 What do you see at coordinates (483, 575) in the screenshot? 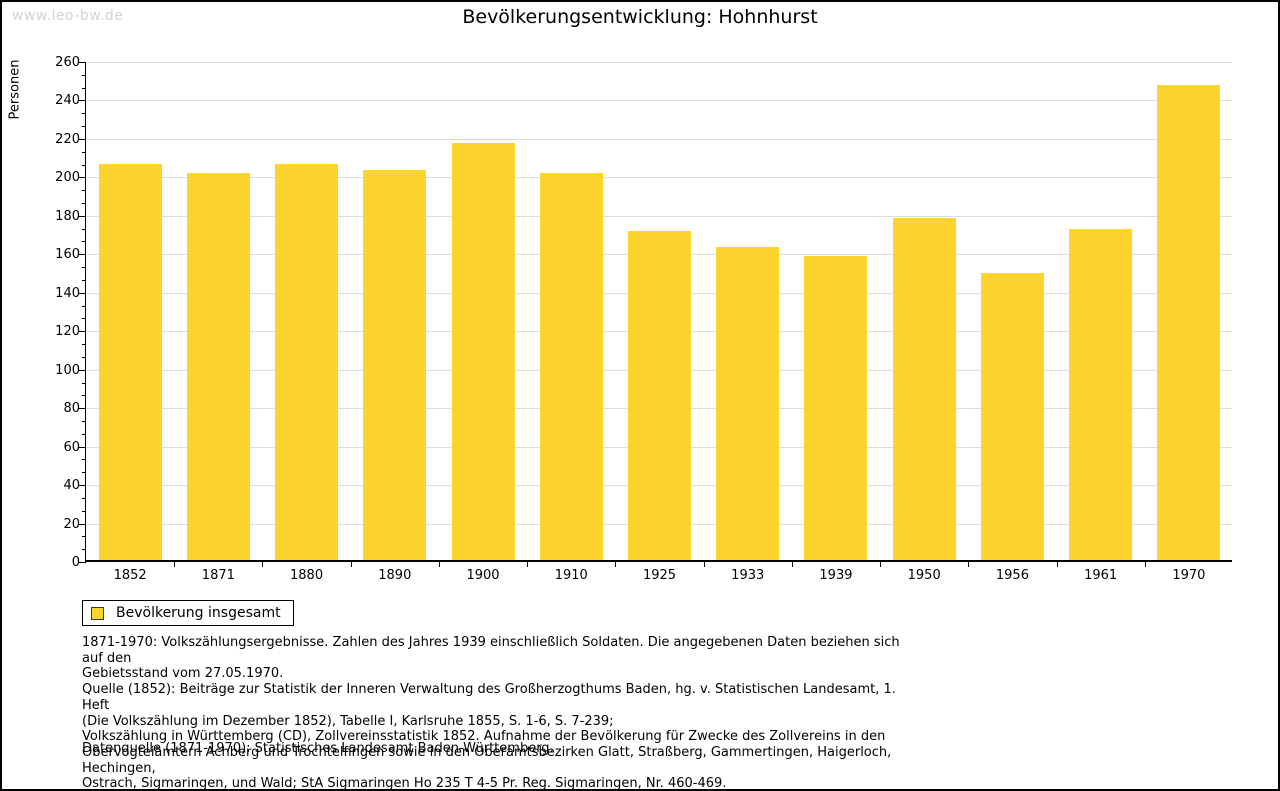
I see `x-axis-tick-label: 1900` at bounding box center [483, 575].